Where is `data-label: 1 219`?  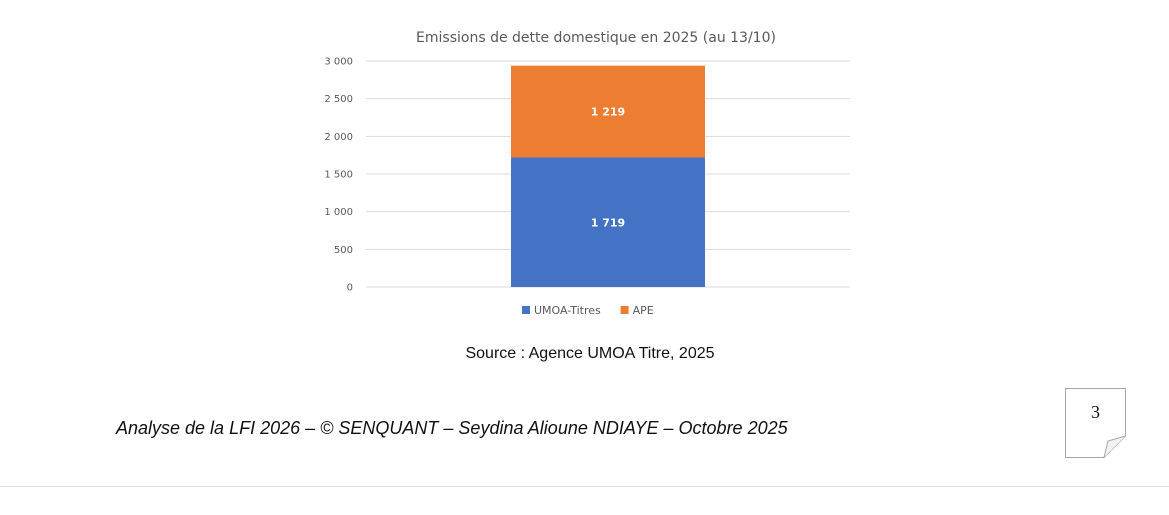 data-label: 1 219 is located at coordinates (608, 112).